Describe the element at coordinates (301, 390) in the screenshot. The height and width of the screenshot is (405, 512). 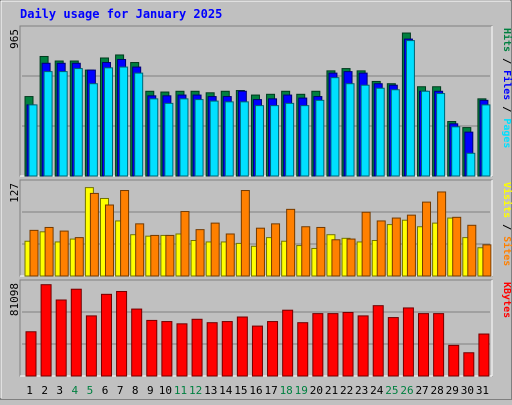
I see `x-tick-label-day-19: 19` at that location.